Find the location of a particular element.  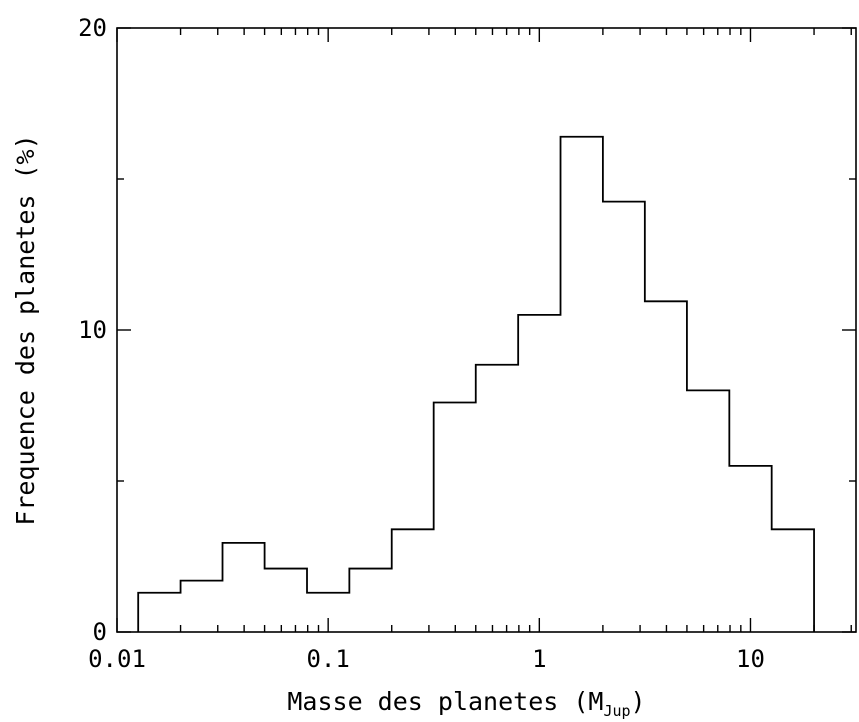

x-tick-label: 10 is located at coordinates (750, 659).